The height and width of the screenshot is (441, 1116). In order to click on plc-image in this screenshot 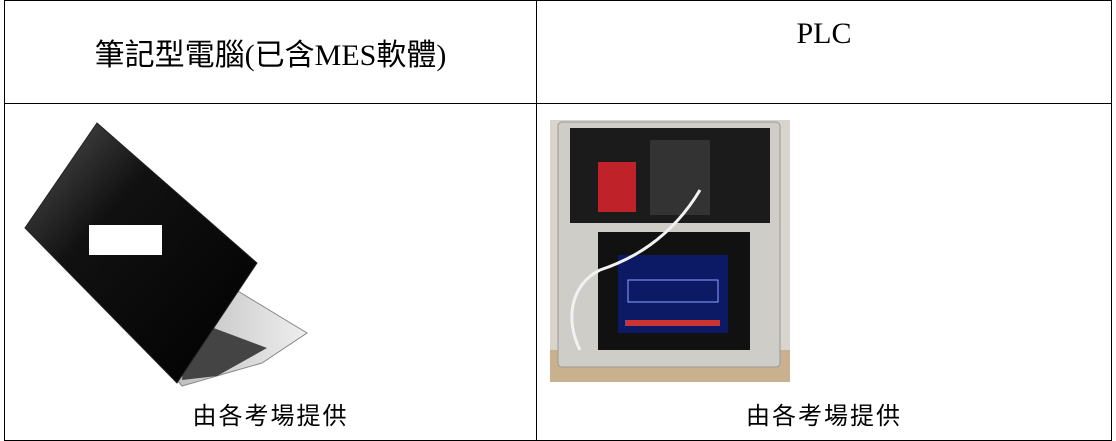, I will do `click(670, 251)`.